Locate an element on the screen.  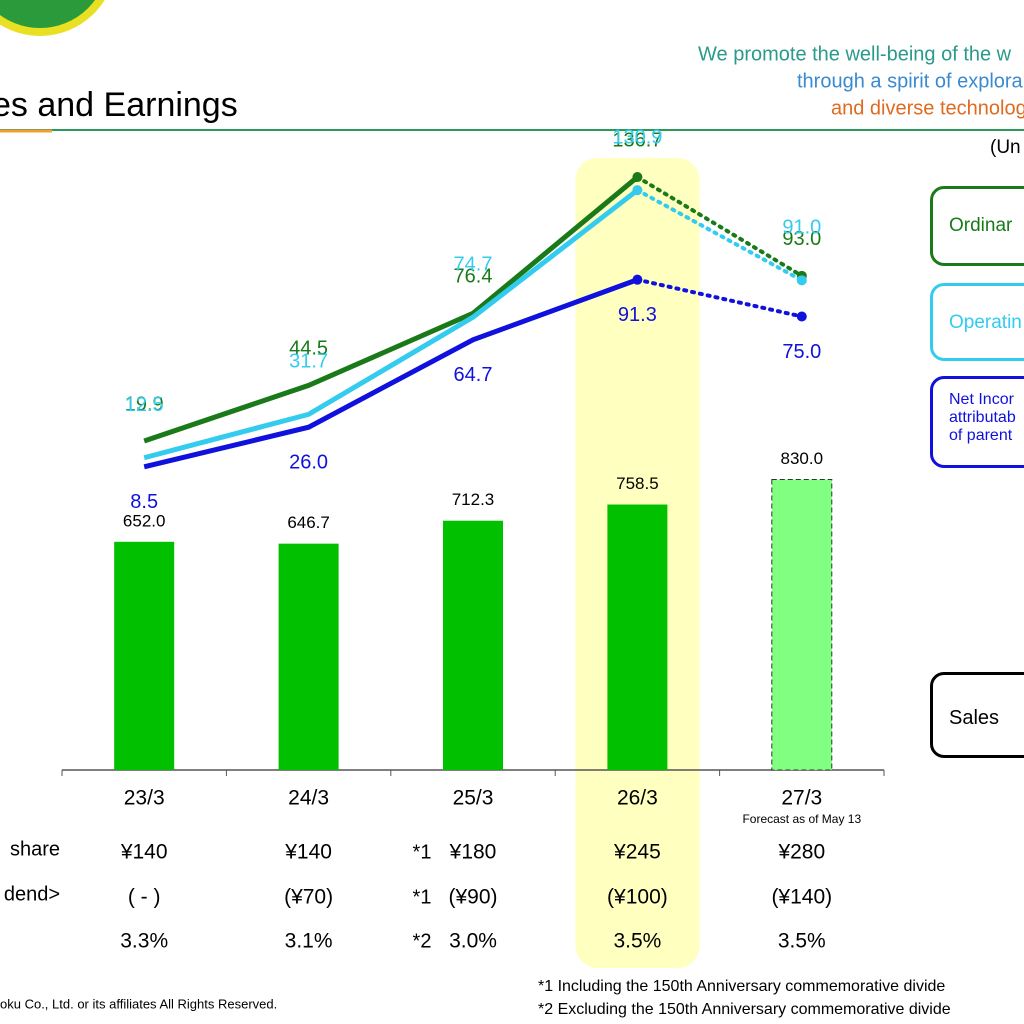
value-label: 12.5 is located at coordinates (144, 405).